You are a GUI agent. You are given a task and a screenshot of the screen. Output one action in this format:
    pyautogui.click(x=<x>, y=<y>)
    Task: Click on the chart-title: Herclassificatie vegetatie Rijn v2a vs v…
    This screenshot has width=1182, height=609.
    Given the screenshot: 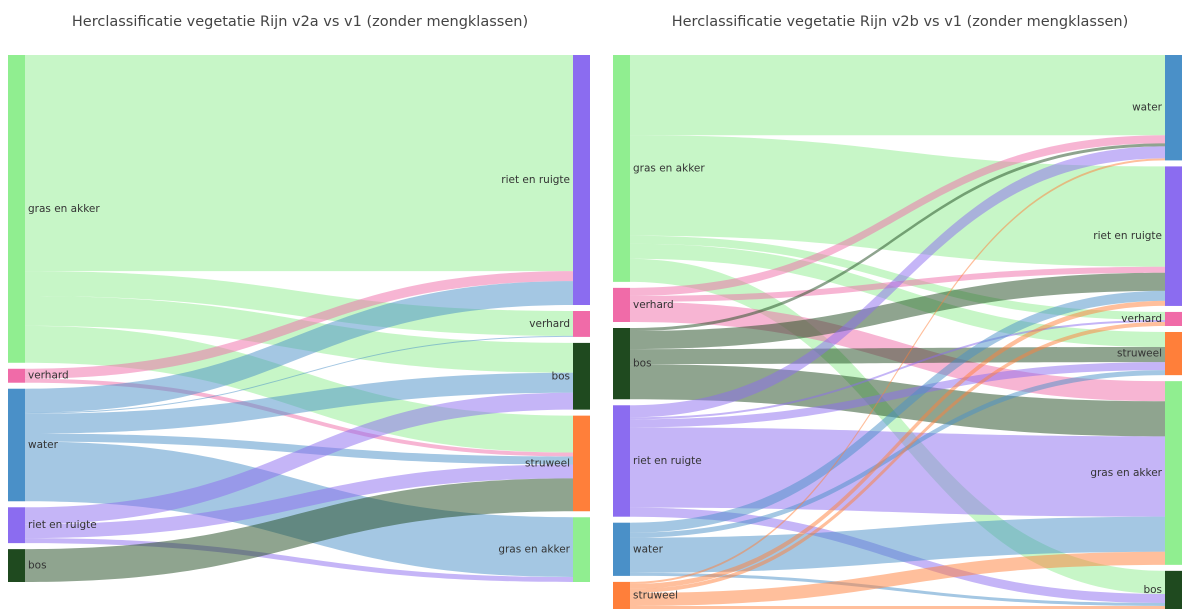 What is the action you would take?
    pyautogui.click(x=300, y=22)
    